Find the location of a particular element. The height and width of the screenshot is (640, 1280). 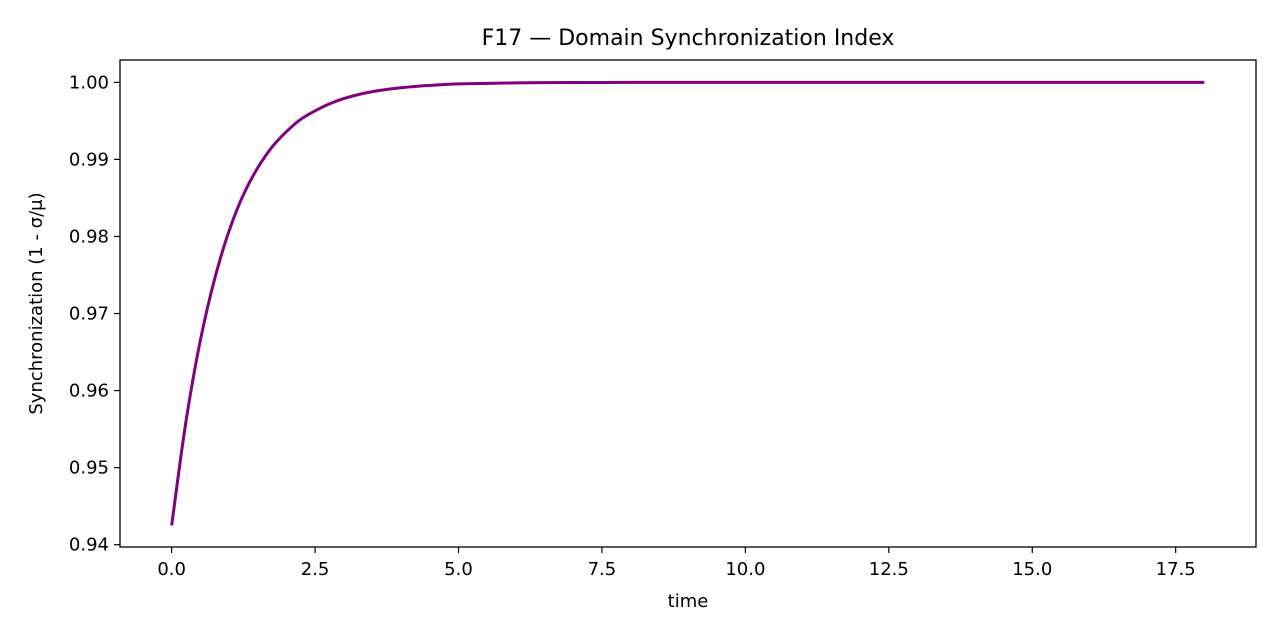

y-tick-label: 1.00 is located at coordinates (89, 82).